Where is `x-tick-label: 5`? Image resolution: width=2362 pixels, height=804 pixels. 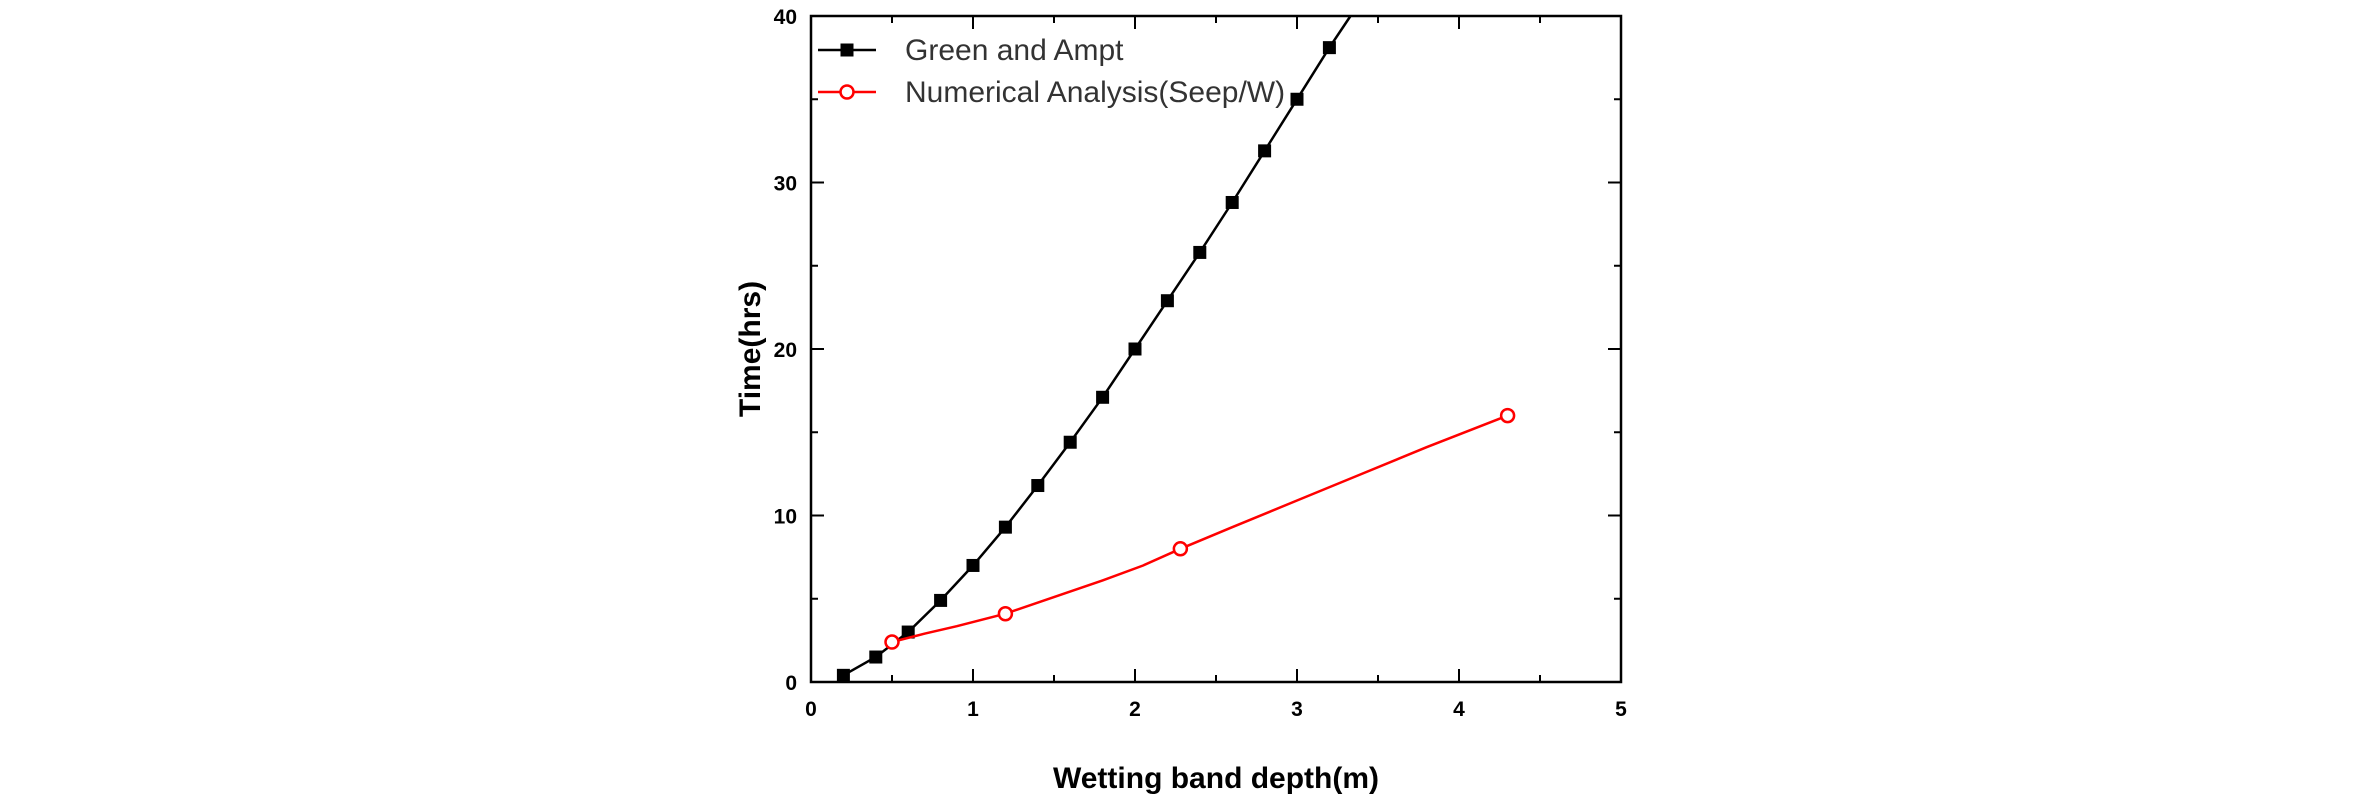
x-tick-label: 5 is located at coordinates (1621, 709).